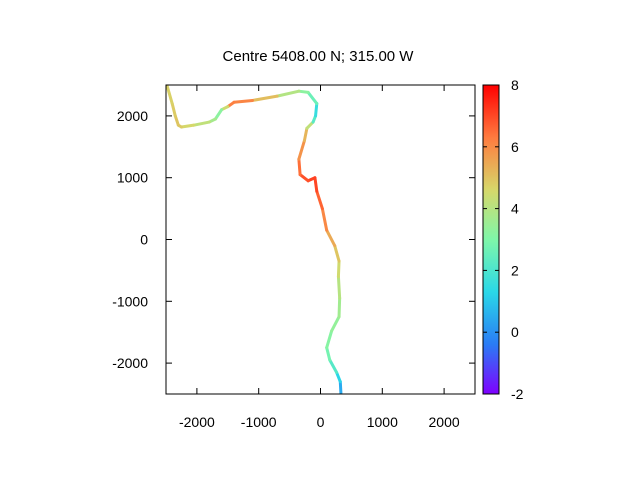 The width and height of the screenshot is (640, 480). What do you see at coordinates (444, 422) in the screenshot?
I see `x-tick-label: 2000` at bounding box center [444, 422].